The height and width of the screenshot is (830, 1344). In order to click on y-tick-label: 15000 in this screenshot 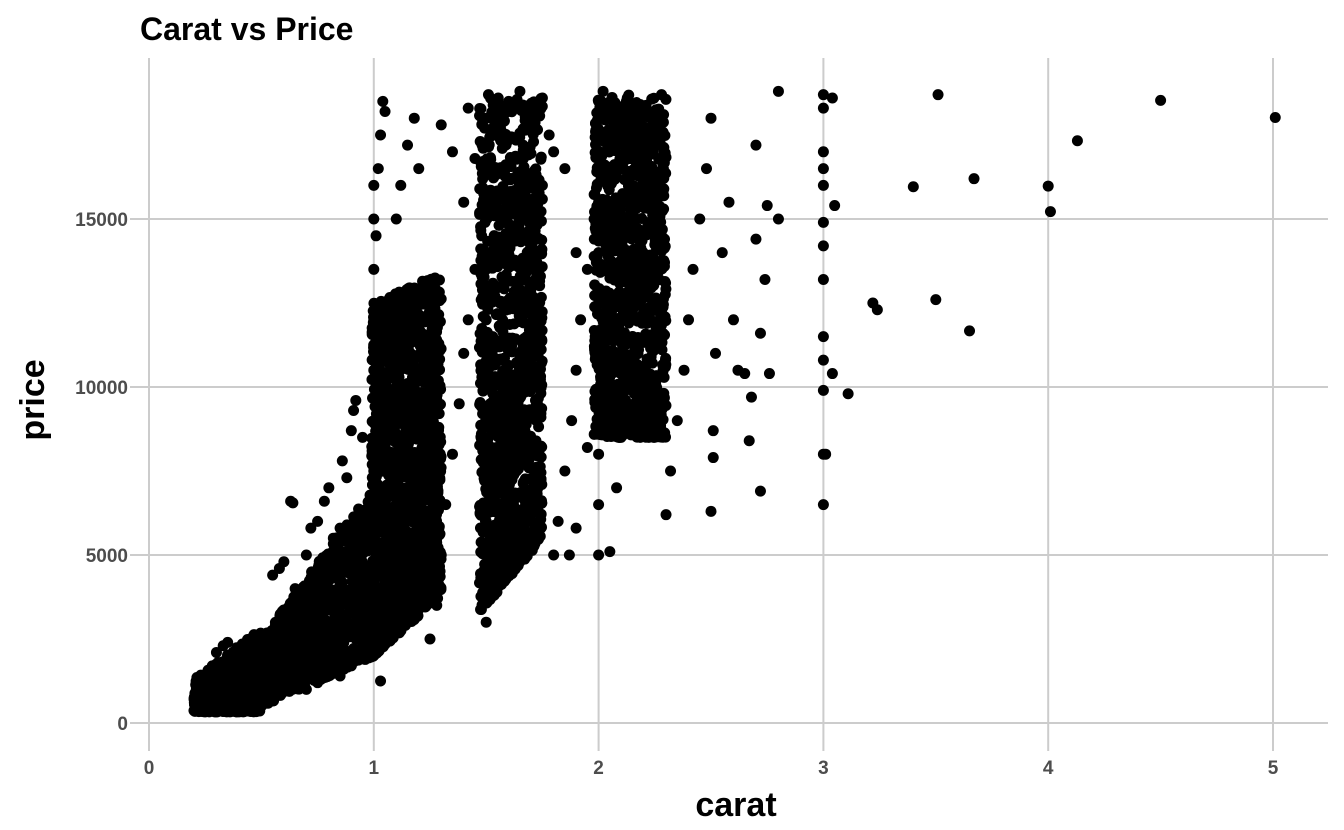, I will do `click(101, 220)`.